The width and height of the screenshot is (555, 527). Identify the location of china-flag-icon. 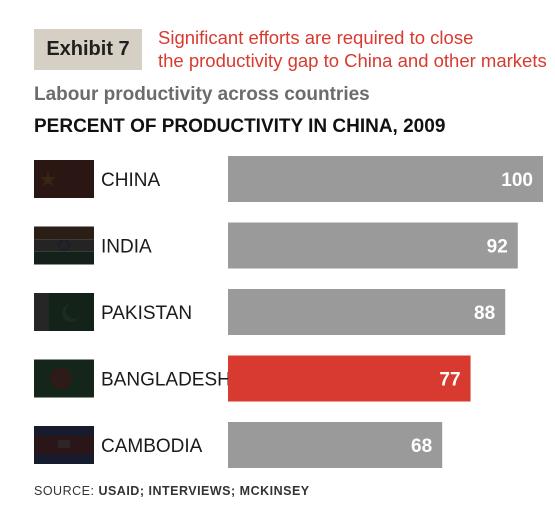
(64, 179).